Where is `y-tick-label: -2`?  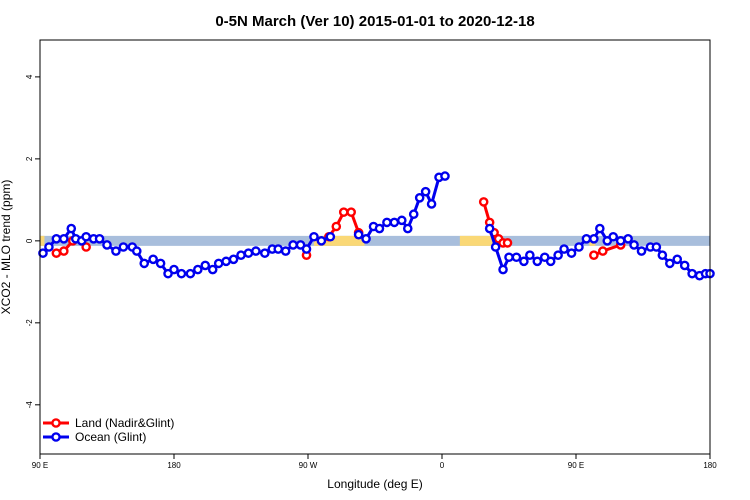 y-tick-label: -2 is located at coordinates (29, 323).